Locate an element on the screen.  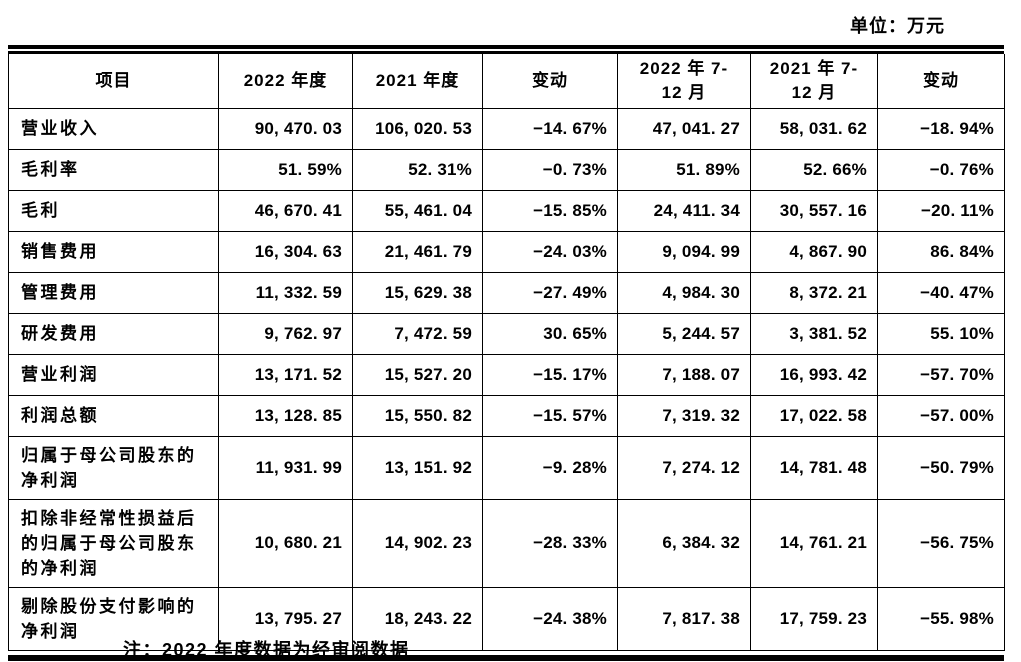
value-cell: −20. 11% is located at coordinates (941, 210).